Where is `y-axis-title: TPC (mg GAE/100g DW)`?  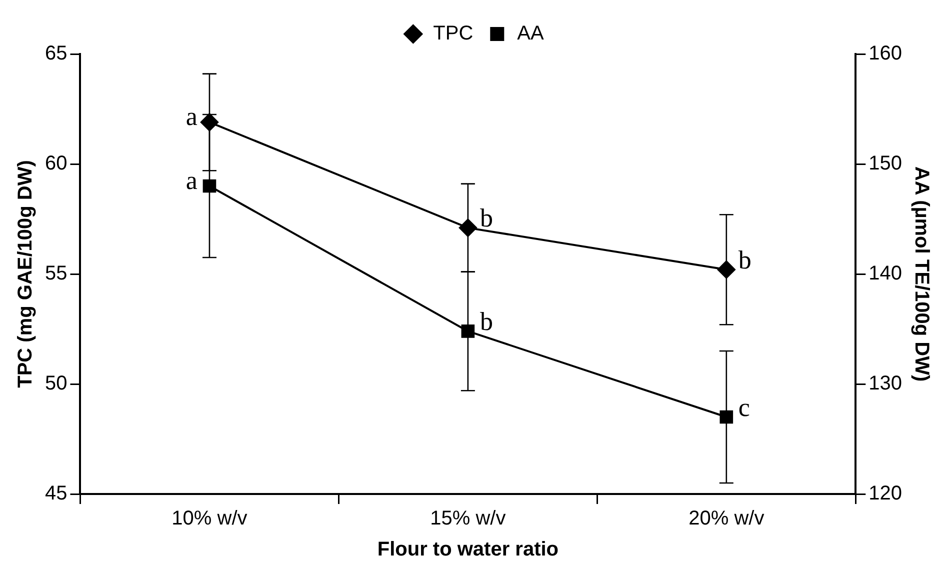 y-axis-title: TPC (mg GAE/100g DW) is located at coordinates (25, 274).